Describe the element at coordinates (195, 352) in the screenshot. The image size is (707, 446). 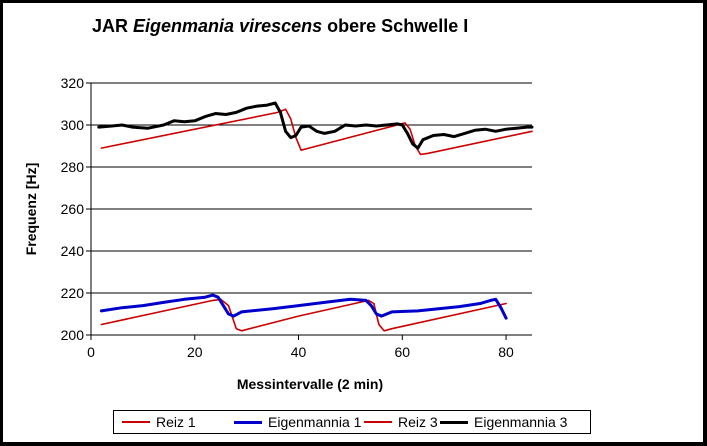
I see `x-tick-label-20: 20` at that location.